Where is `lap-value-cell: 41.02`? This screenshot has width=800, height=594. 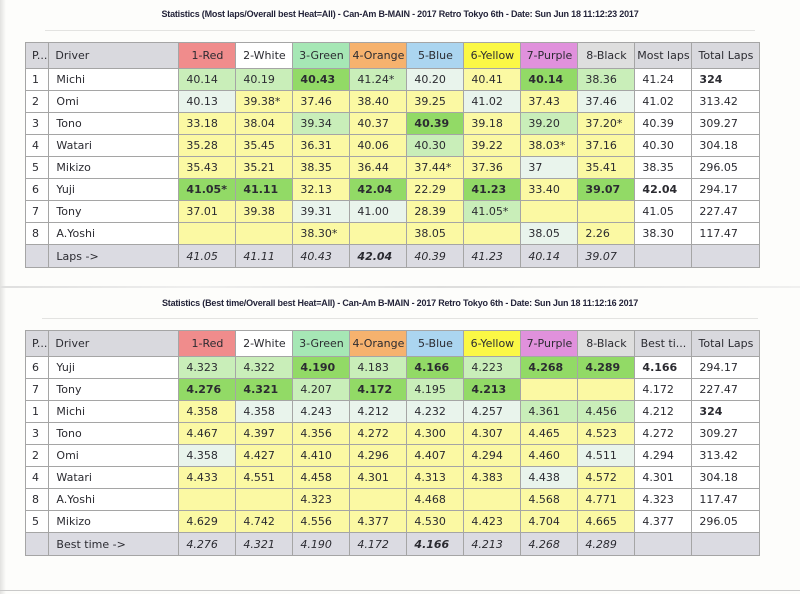
lap-value-cell: 41.02 is located at coordinates (492, 101).